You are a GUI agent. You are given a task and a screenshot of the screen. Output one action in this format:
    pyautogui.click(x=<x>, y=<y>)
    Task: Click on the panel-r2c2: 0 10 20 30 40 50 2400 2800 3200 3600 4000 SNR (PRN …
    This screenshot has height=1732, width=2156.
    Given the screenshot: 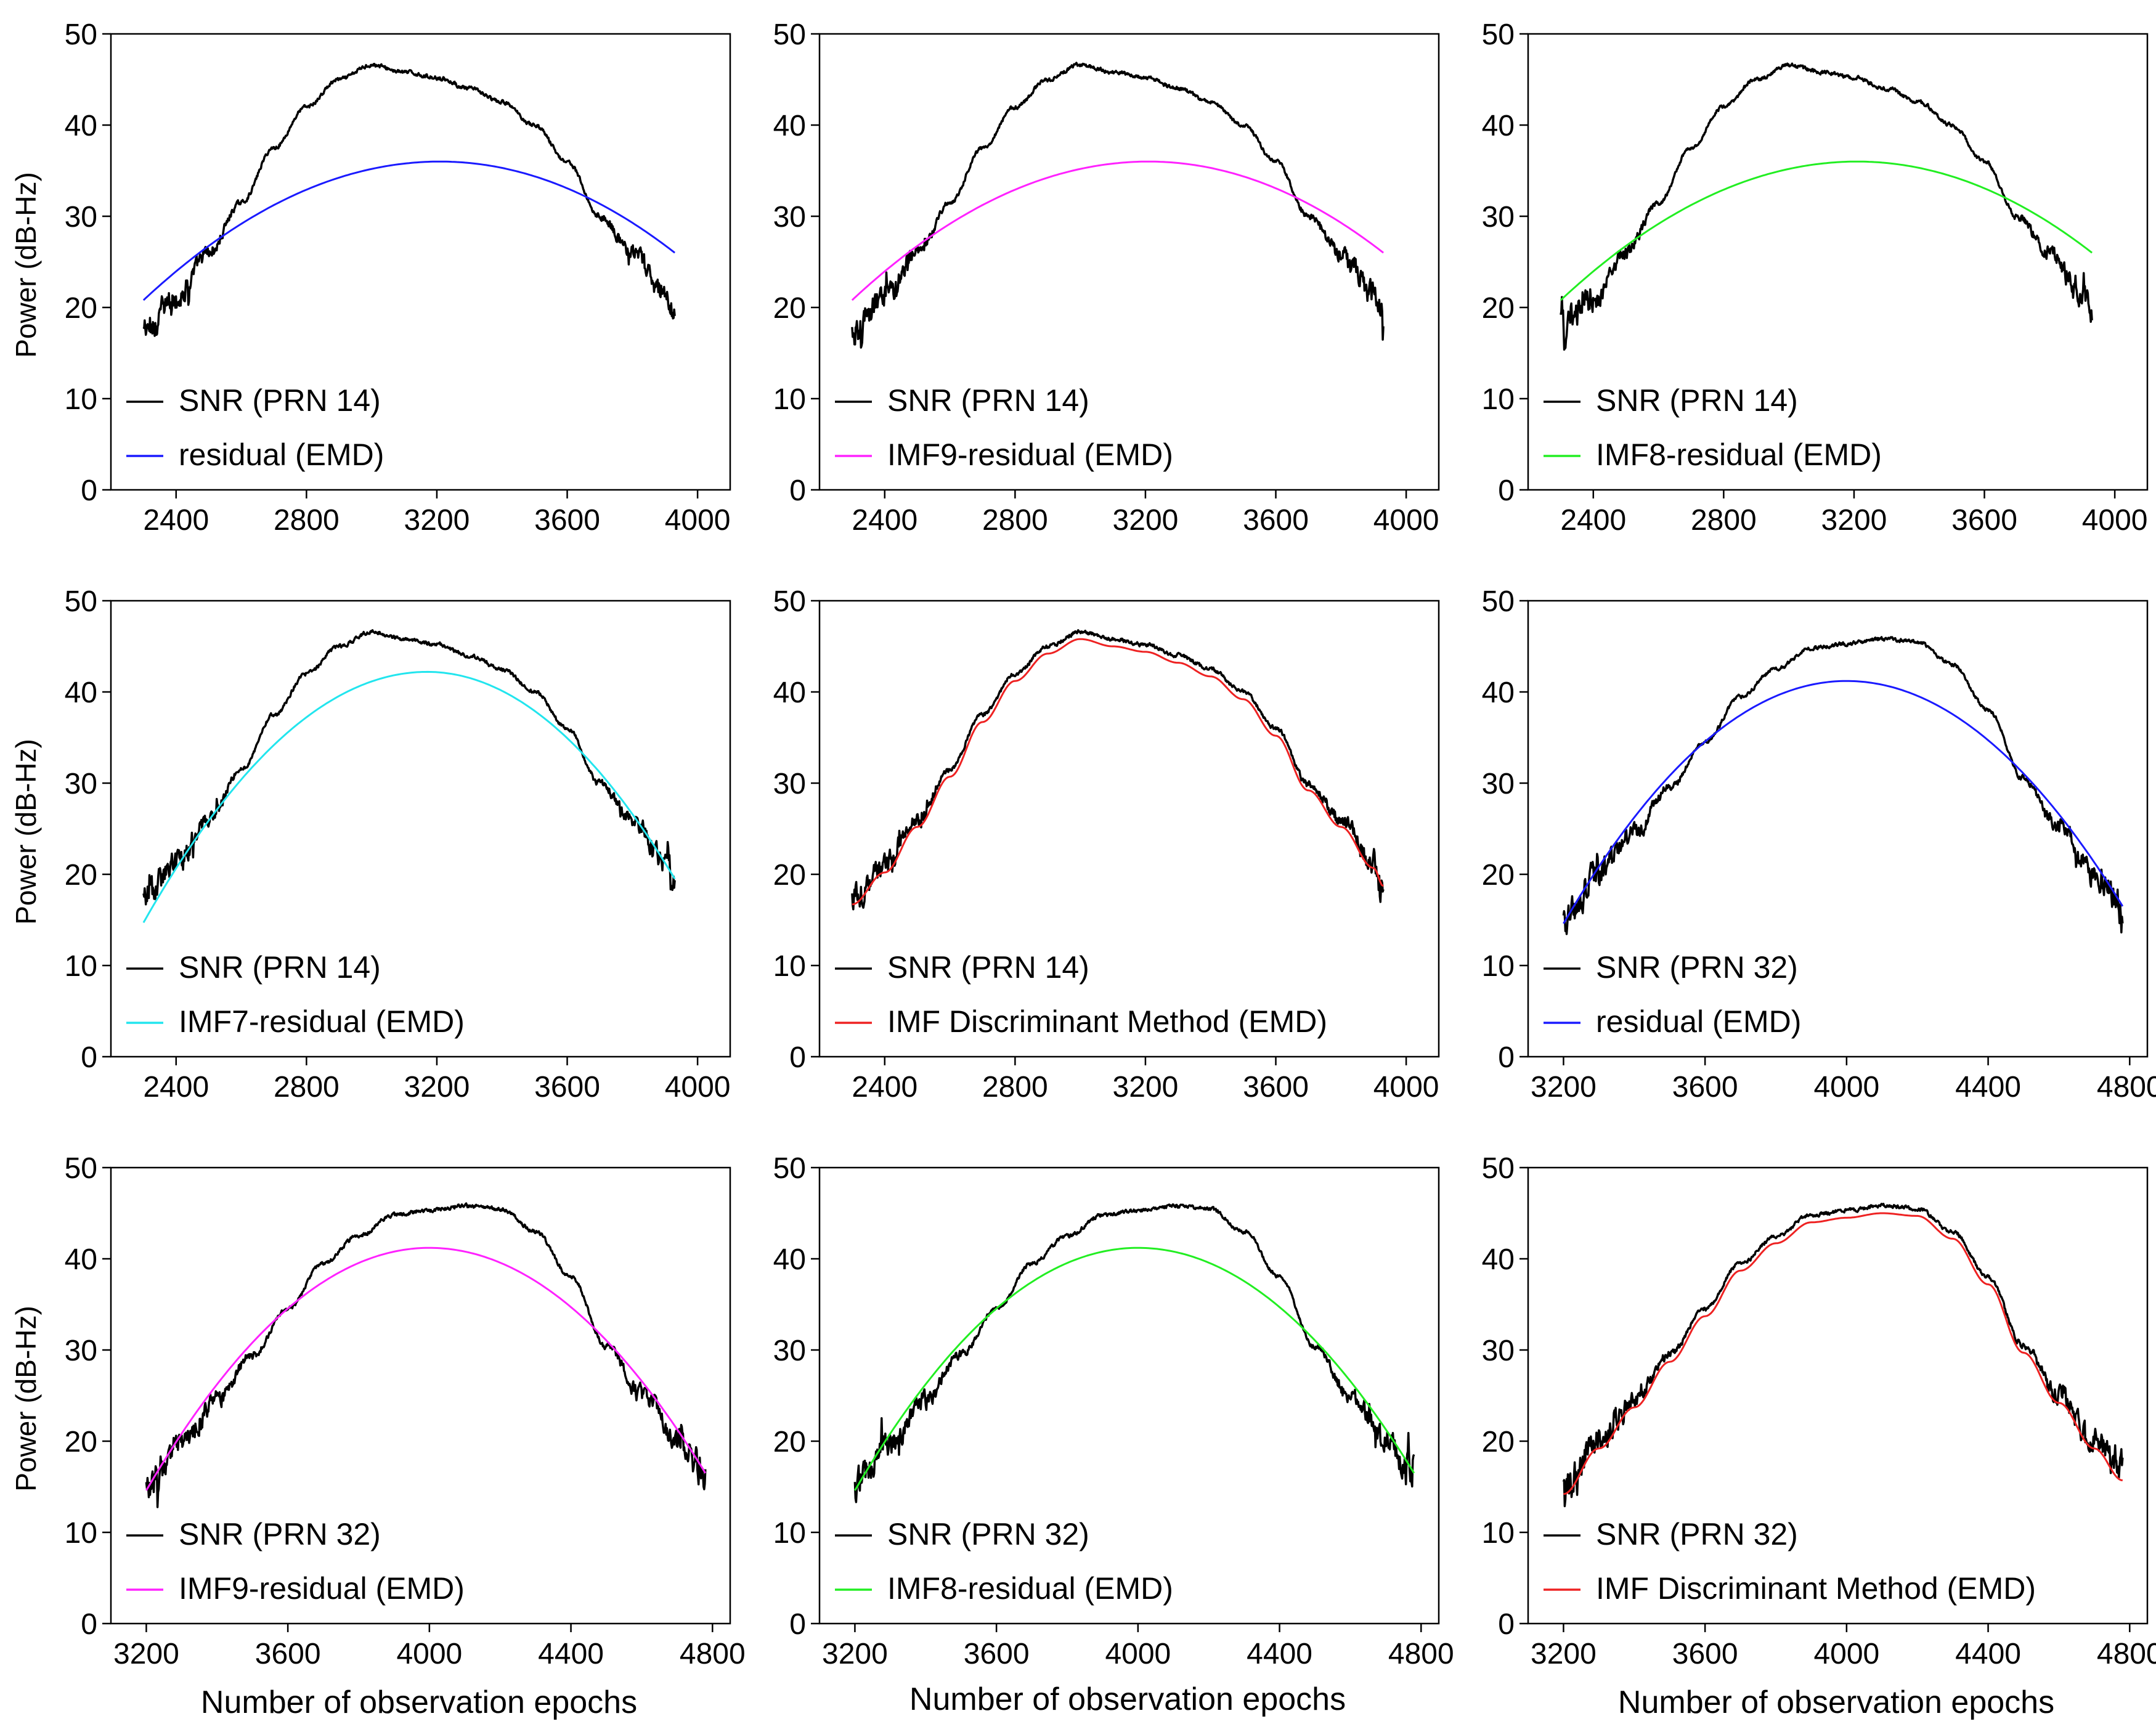 What is the action you would take?
    pyautogui.click(x=1106, y=844)
    